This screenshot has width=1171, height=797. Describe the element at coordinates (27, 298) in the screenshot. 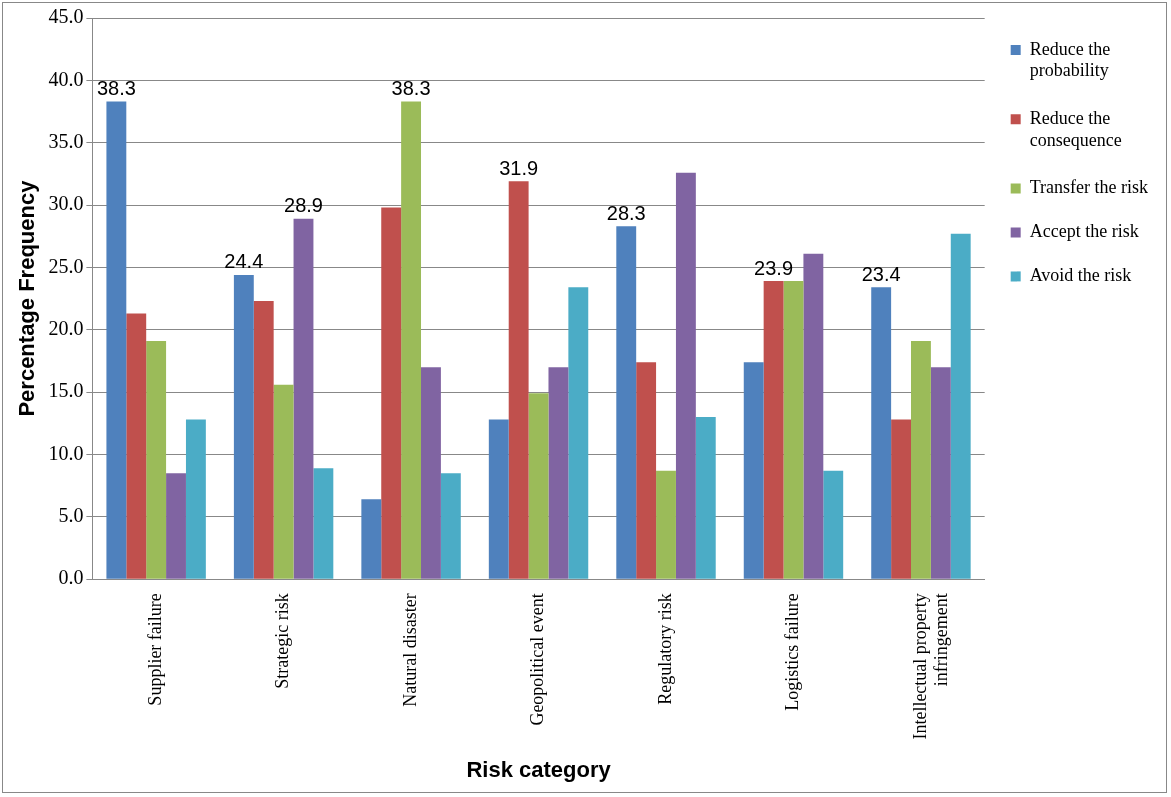

I see `y-axis-title: Percentage Frequency` at that location.